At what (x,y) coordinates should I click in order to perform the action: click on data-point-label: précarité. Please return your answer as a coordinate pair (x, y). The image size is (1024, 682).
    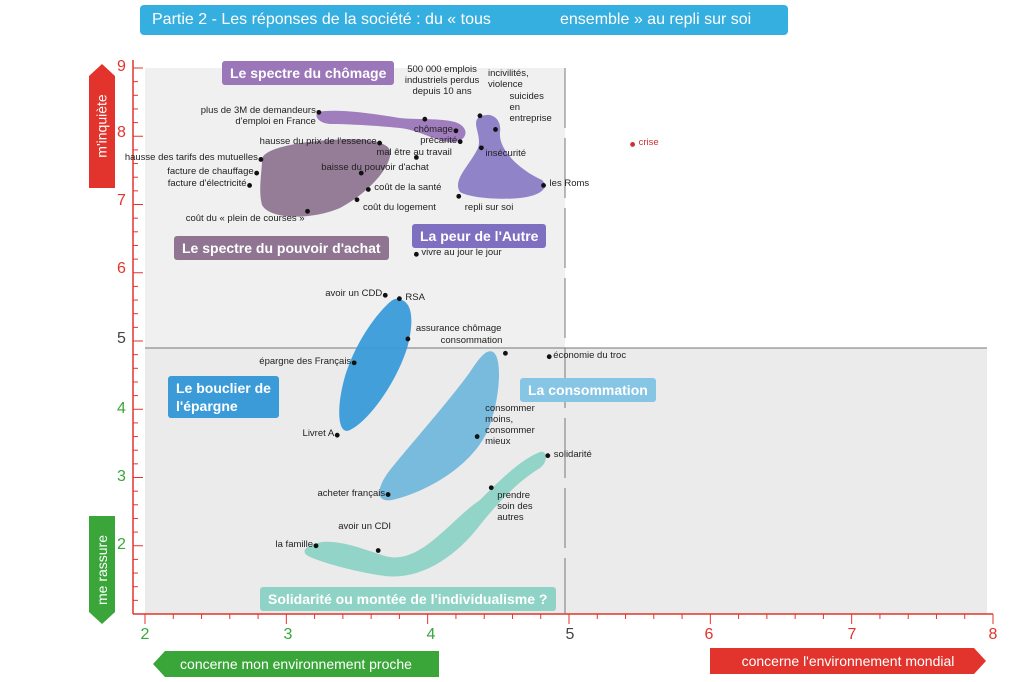
    Looking at the image, I should click on (439, 140).